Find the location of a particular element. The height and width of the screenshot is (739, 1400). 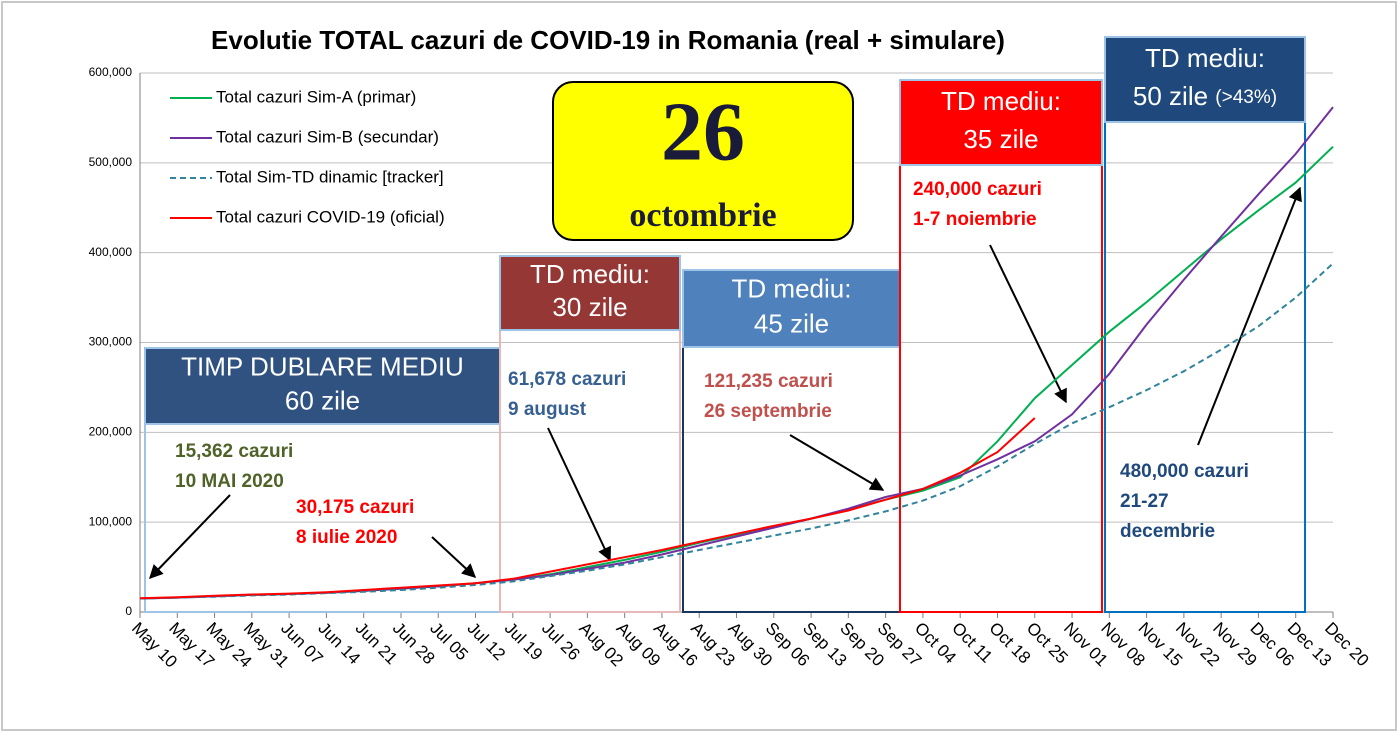

annotation-text: 8 iulie 2020 is located at coordinates (346, 537).